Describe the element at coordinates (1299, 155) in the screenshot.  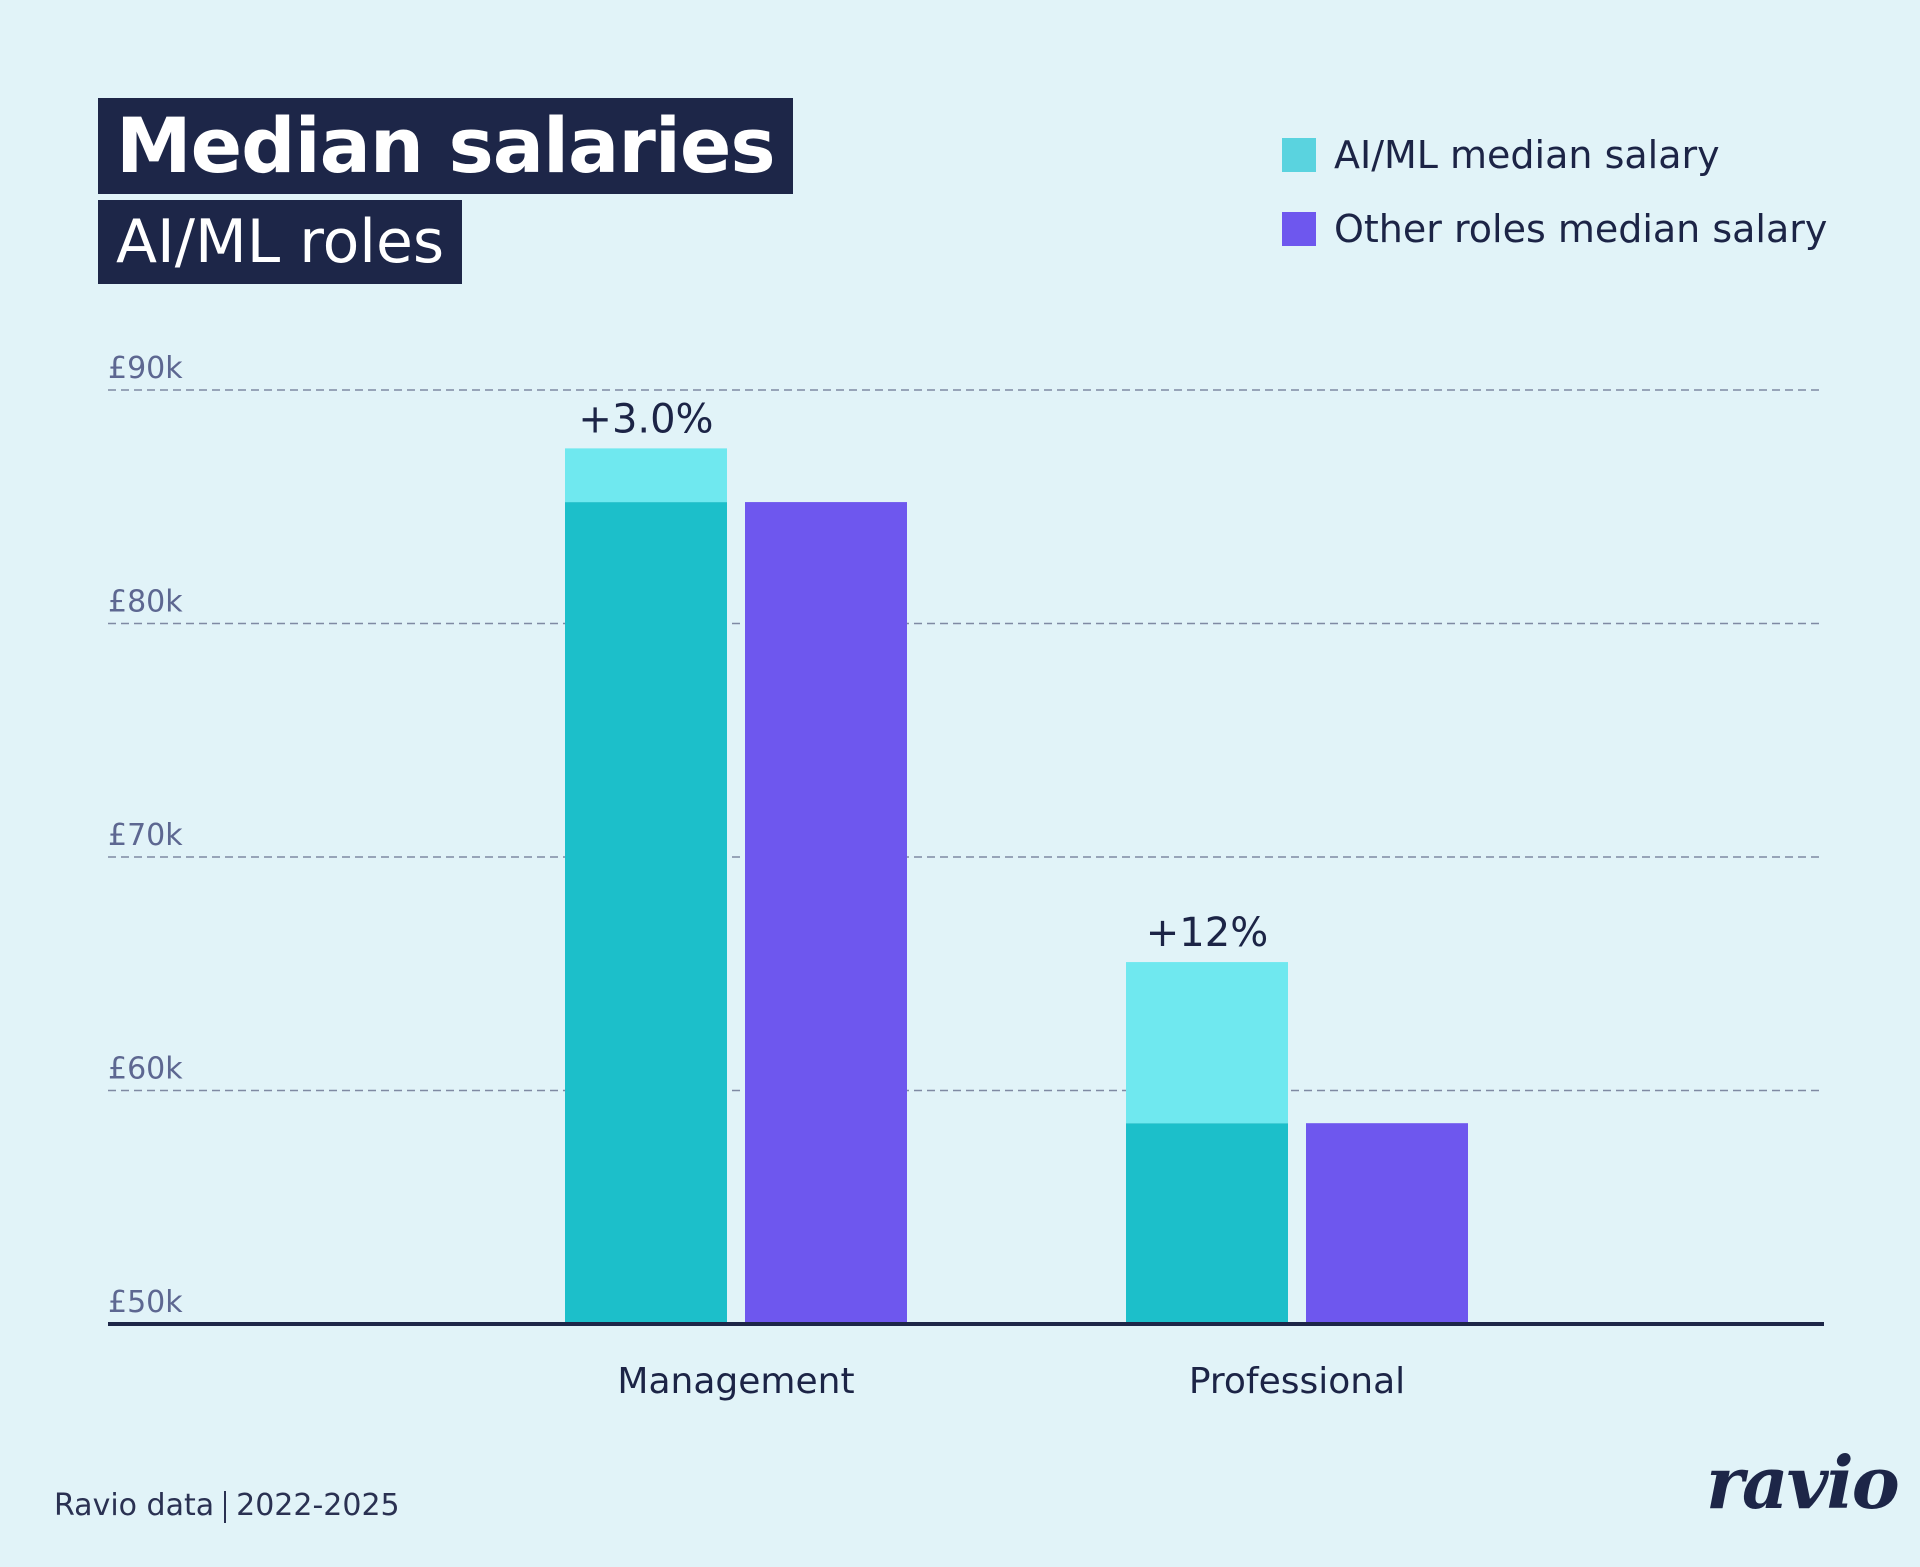
I see `legend-swatch-ai` at that location.